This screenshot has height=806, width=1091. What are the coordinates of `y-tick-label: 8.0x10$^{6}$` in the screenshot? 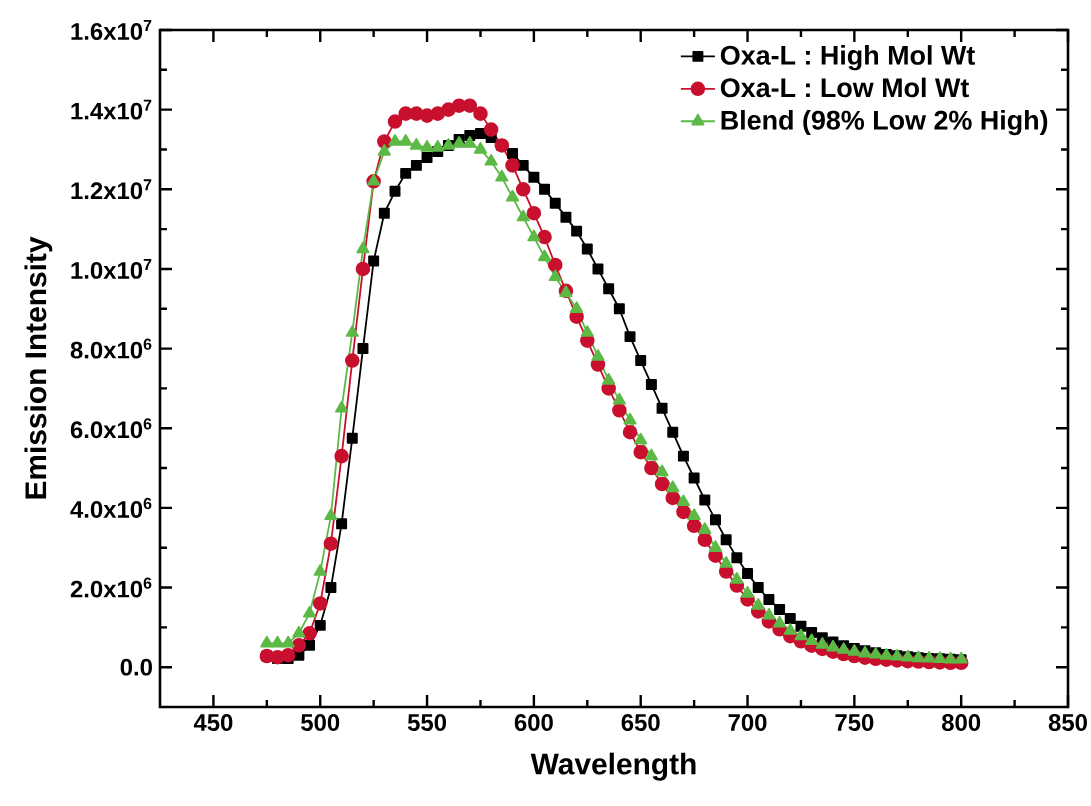 It's located at (111, 348).